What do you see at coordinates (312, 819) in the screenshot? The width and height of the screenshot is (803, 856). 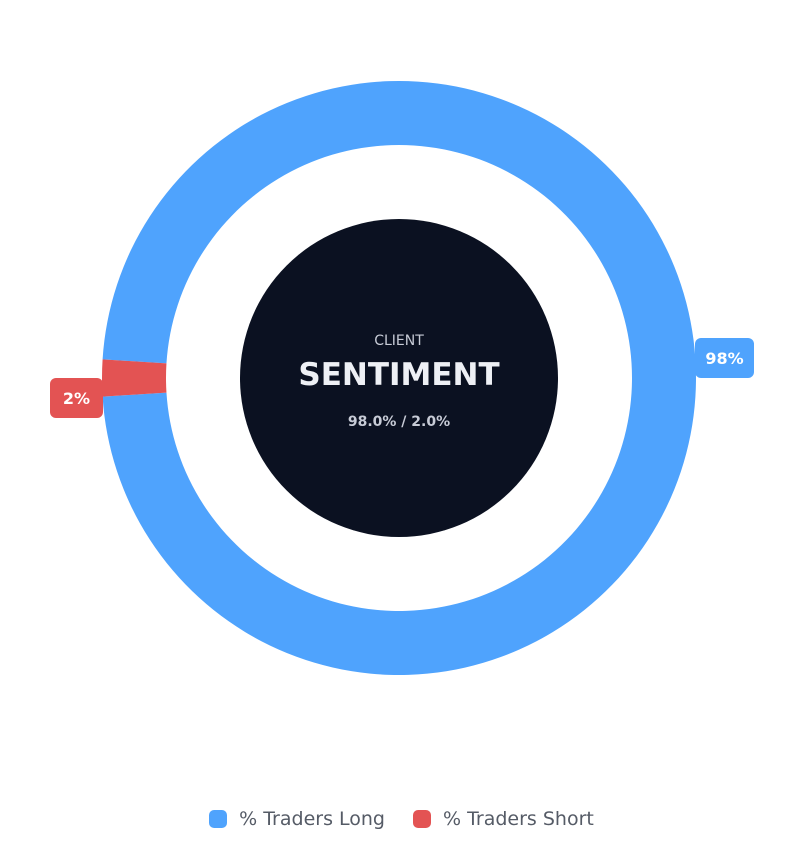 I see `legend-label-long: % Traders Long` at bounding box center [312, 819].